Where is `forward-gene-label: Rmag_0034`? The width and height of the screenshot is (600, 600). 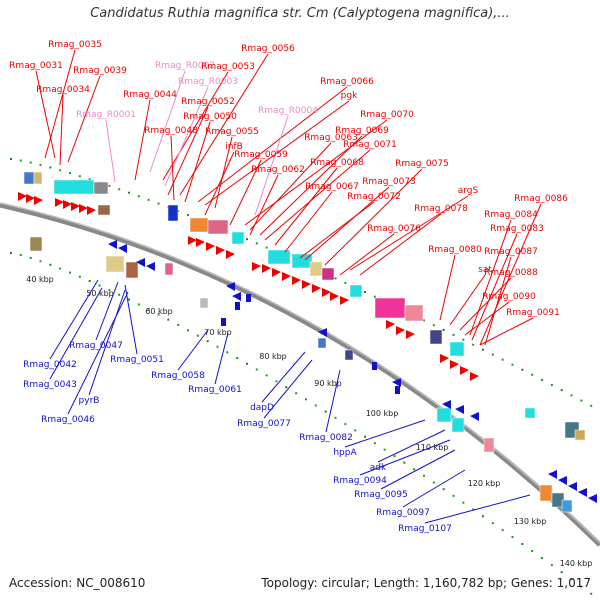 forward-gene-label: Rmag_0034 is located at coordinates (63, 90).